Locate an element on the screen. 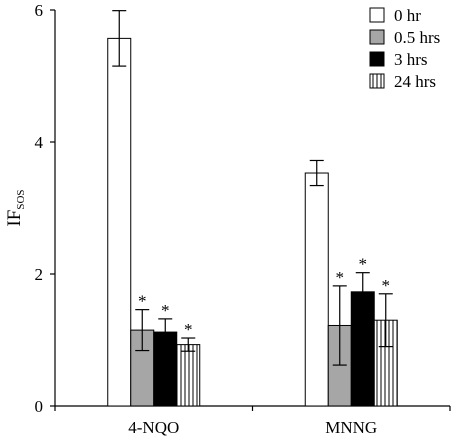  legend-item: 3 hrs is located at coordinates (398, 59).